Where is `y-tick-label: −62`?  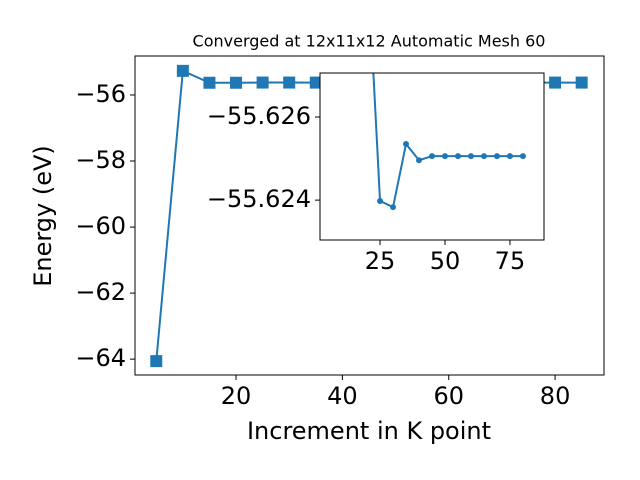
y-tick-label: −62 is located at coordinates (100, 292).